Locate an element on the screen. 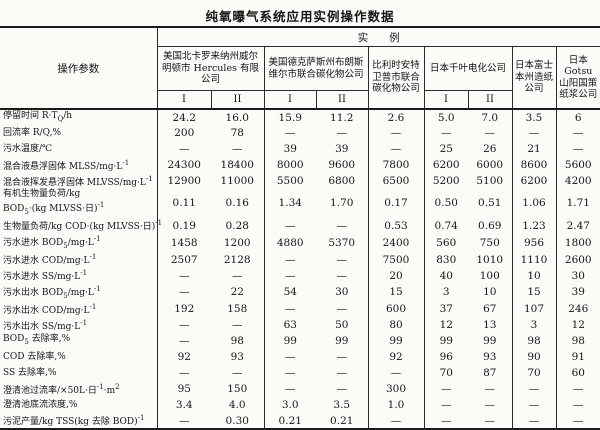 This screenshot has width=600, height=430. value-cell: 5370 is located at coordinates (342, 242).